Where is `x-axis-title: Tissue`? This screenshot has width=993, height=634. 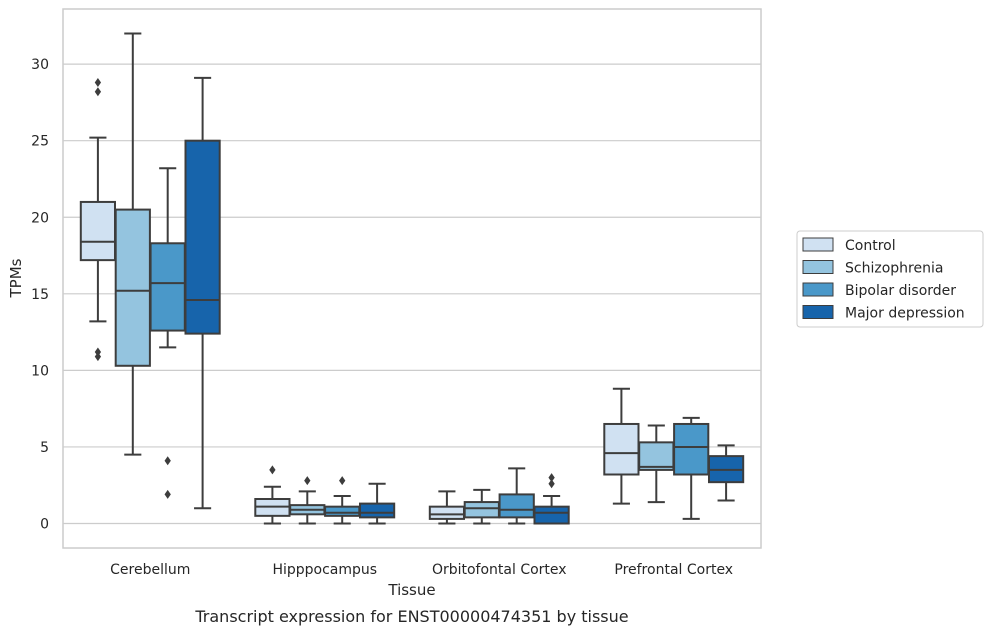 x-axis-title: Tissue is located at coordinates (411, 590).